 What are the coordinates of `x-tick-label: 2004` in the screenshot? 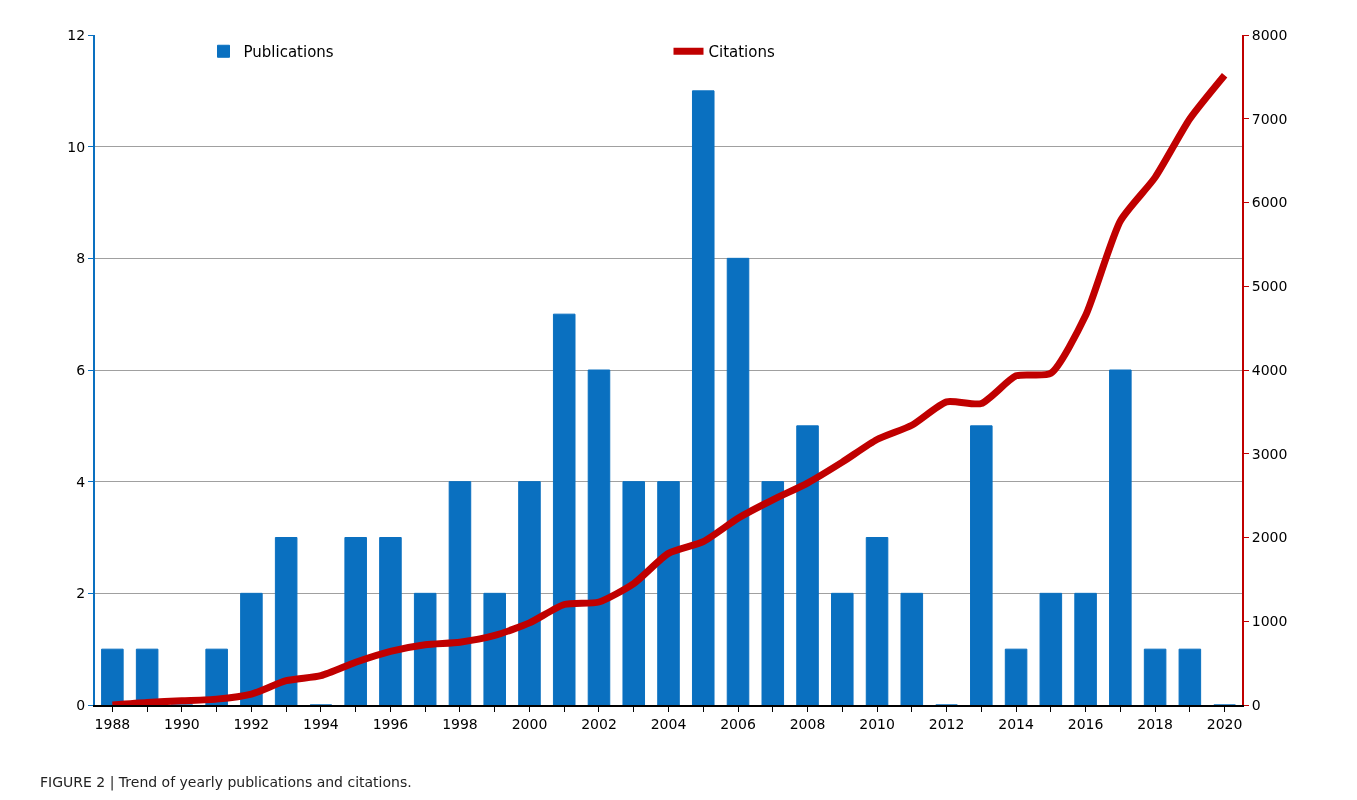 It's located at (668, 723).